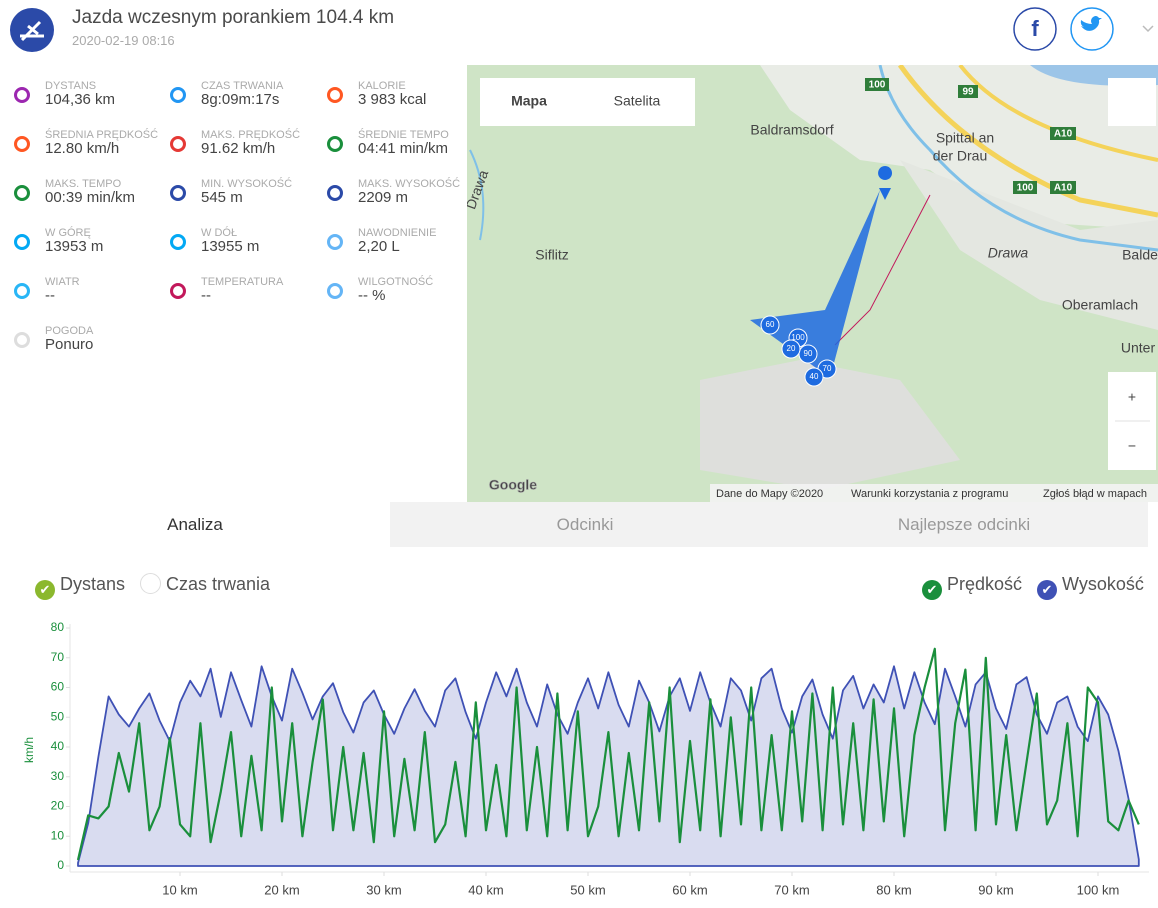 The image size is (1158, 908). What do you see at coordinates (1100, 305) in the screenshot?
I see `place: Oberamlach` at bounding box center [1100, 305].